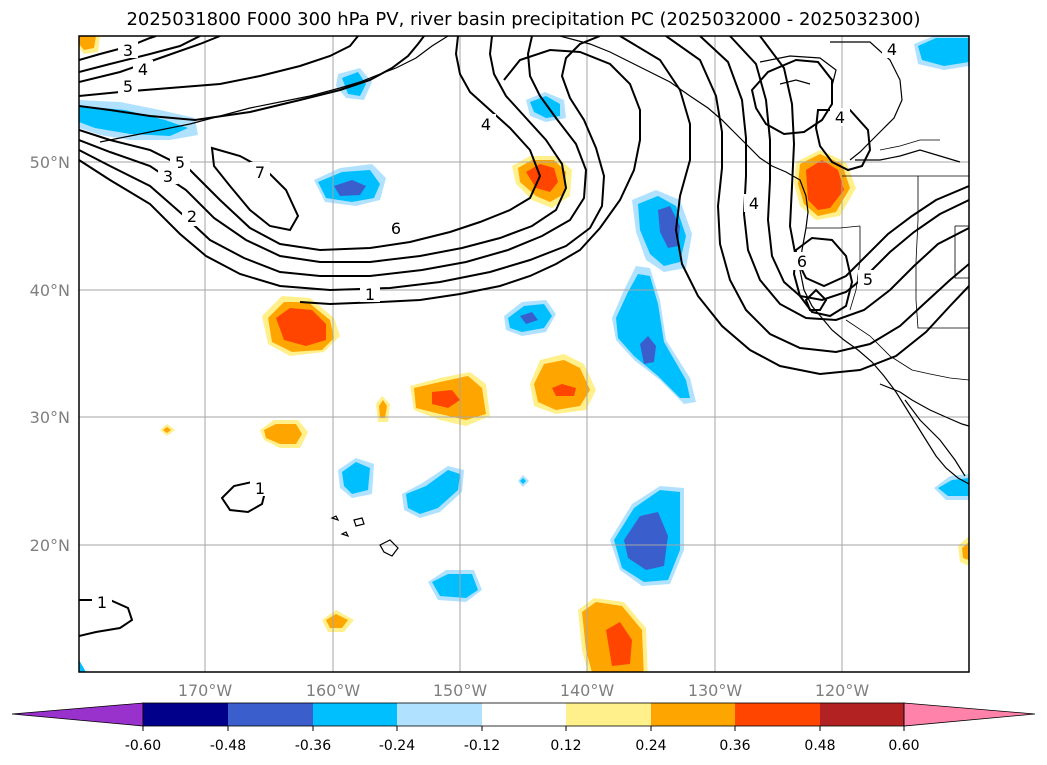 This screenshot has width=1047, height=765. I want to click on lon-label: 170°W, so click(205, 690).